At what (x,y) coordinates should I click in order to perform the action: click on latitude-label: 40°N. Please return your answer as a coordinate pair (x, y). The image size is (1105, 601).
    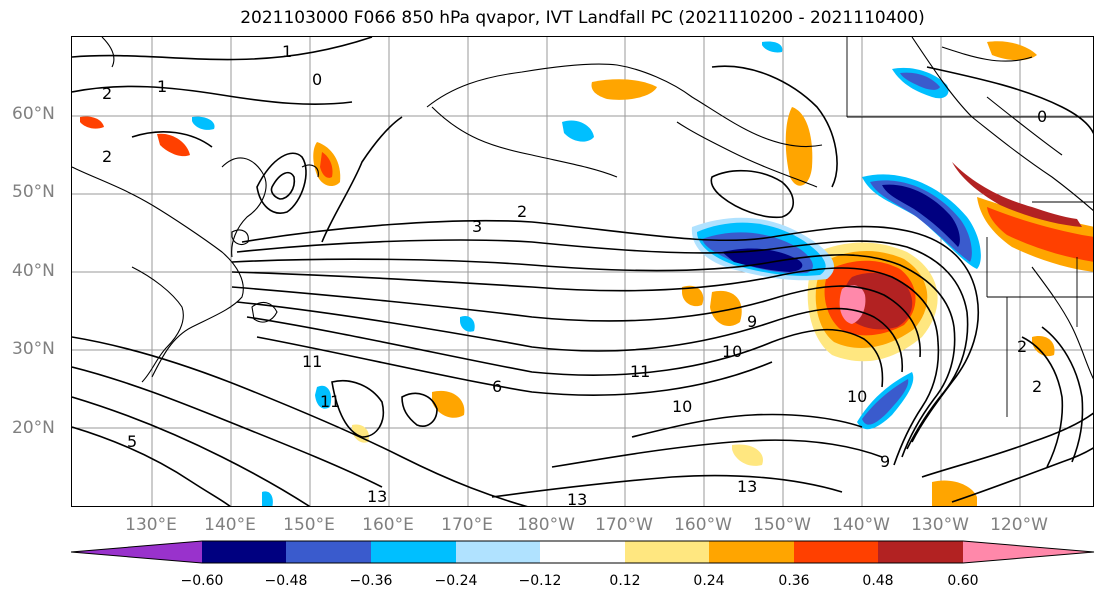
    Looking at the image, I should click on (33, 271).